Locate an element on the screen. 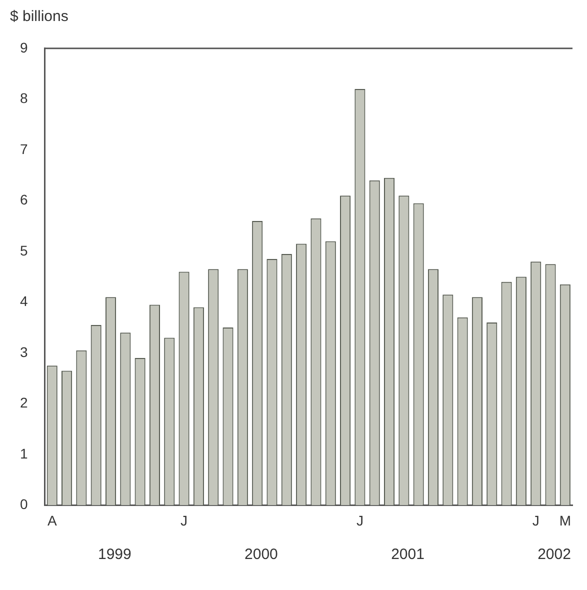 This screenshot has height=590, width=587. y-axis-title: $ billions is located at coordinates (39, 17).